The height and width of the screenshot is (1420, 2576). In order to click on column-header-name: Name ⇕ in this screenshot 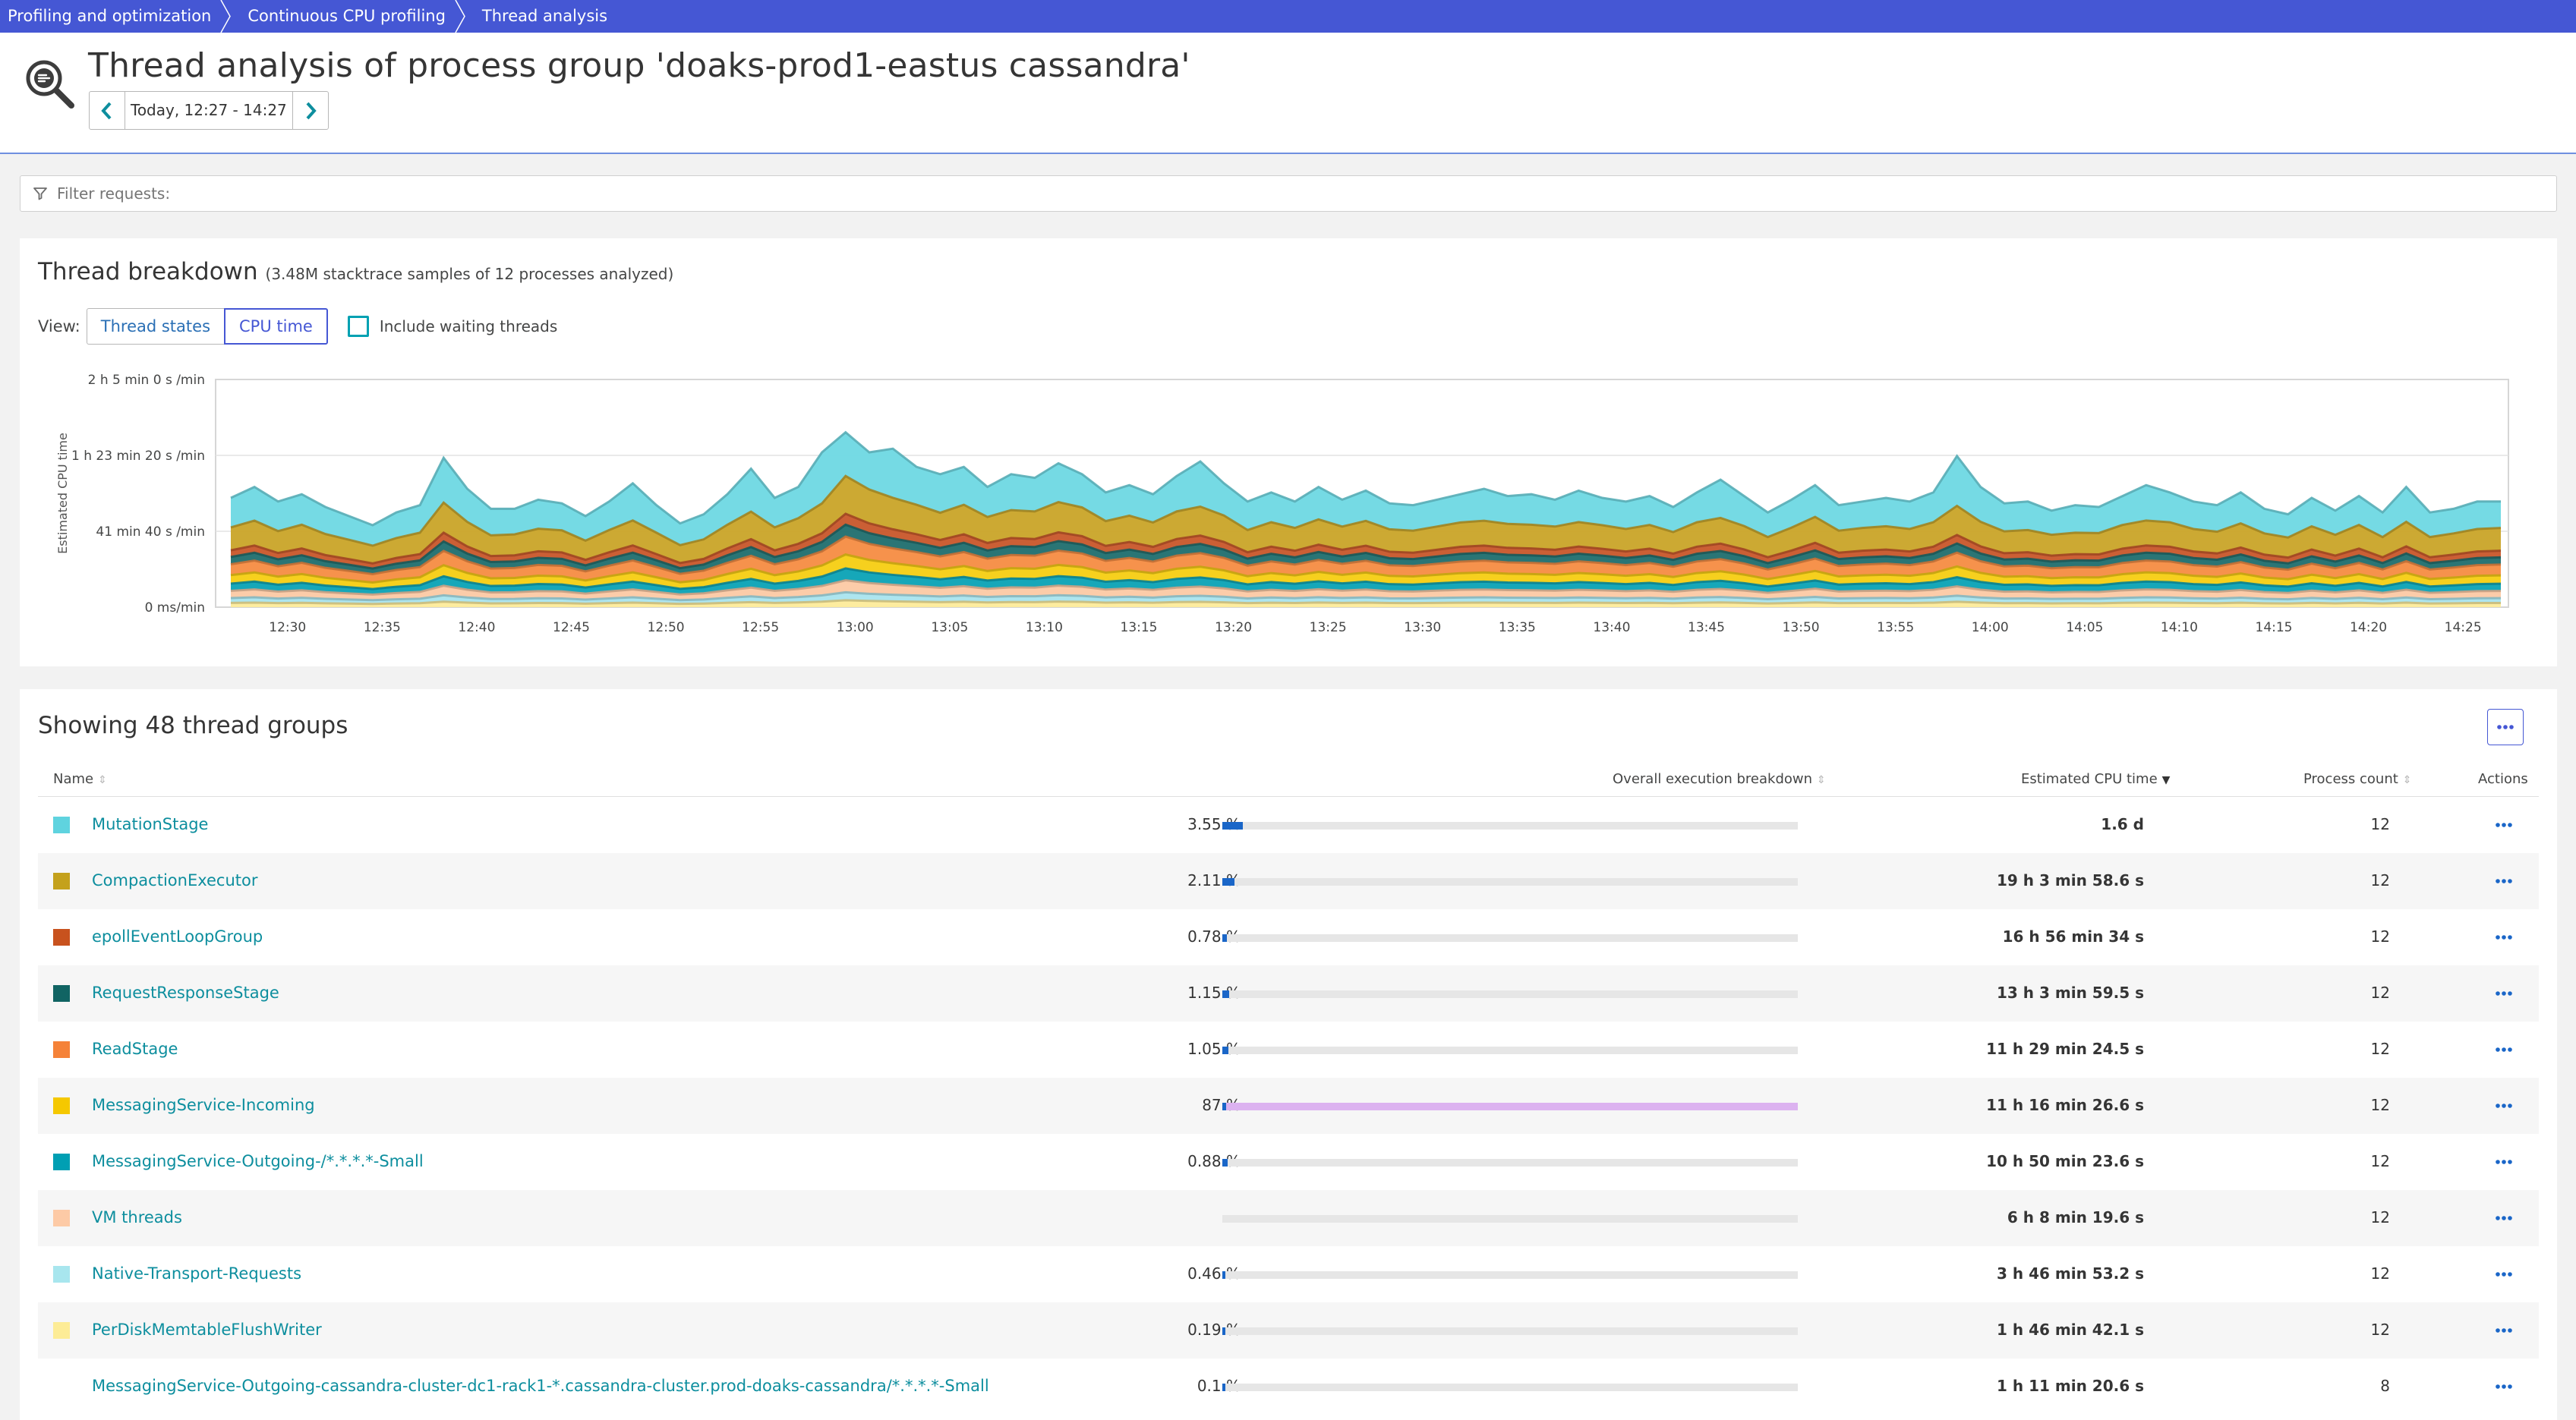, I will do `click(80, 779)`.